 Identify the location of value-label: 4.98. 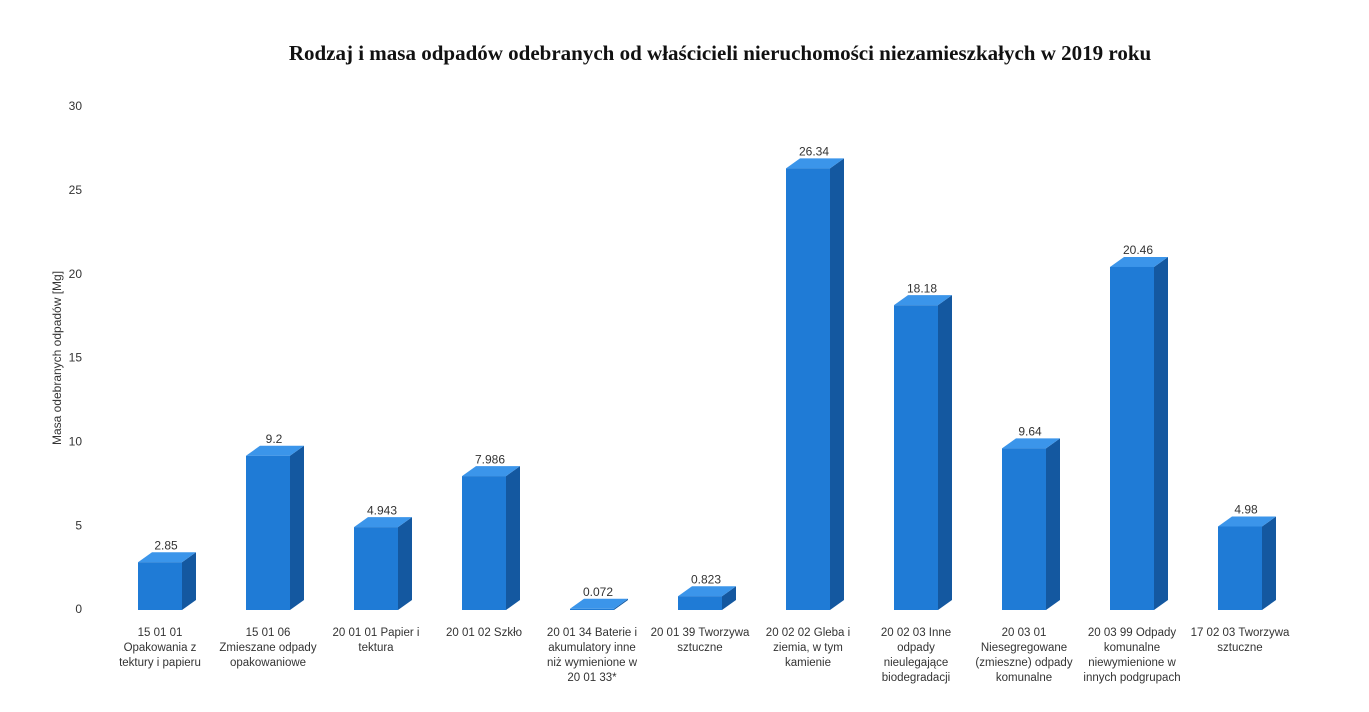
(1246, 510).